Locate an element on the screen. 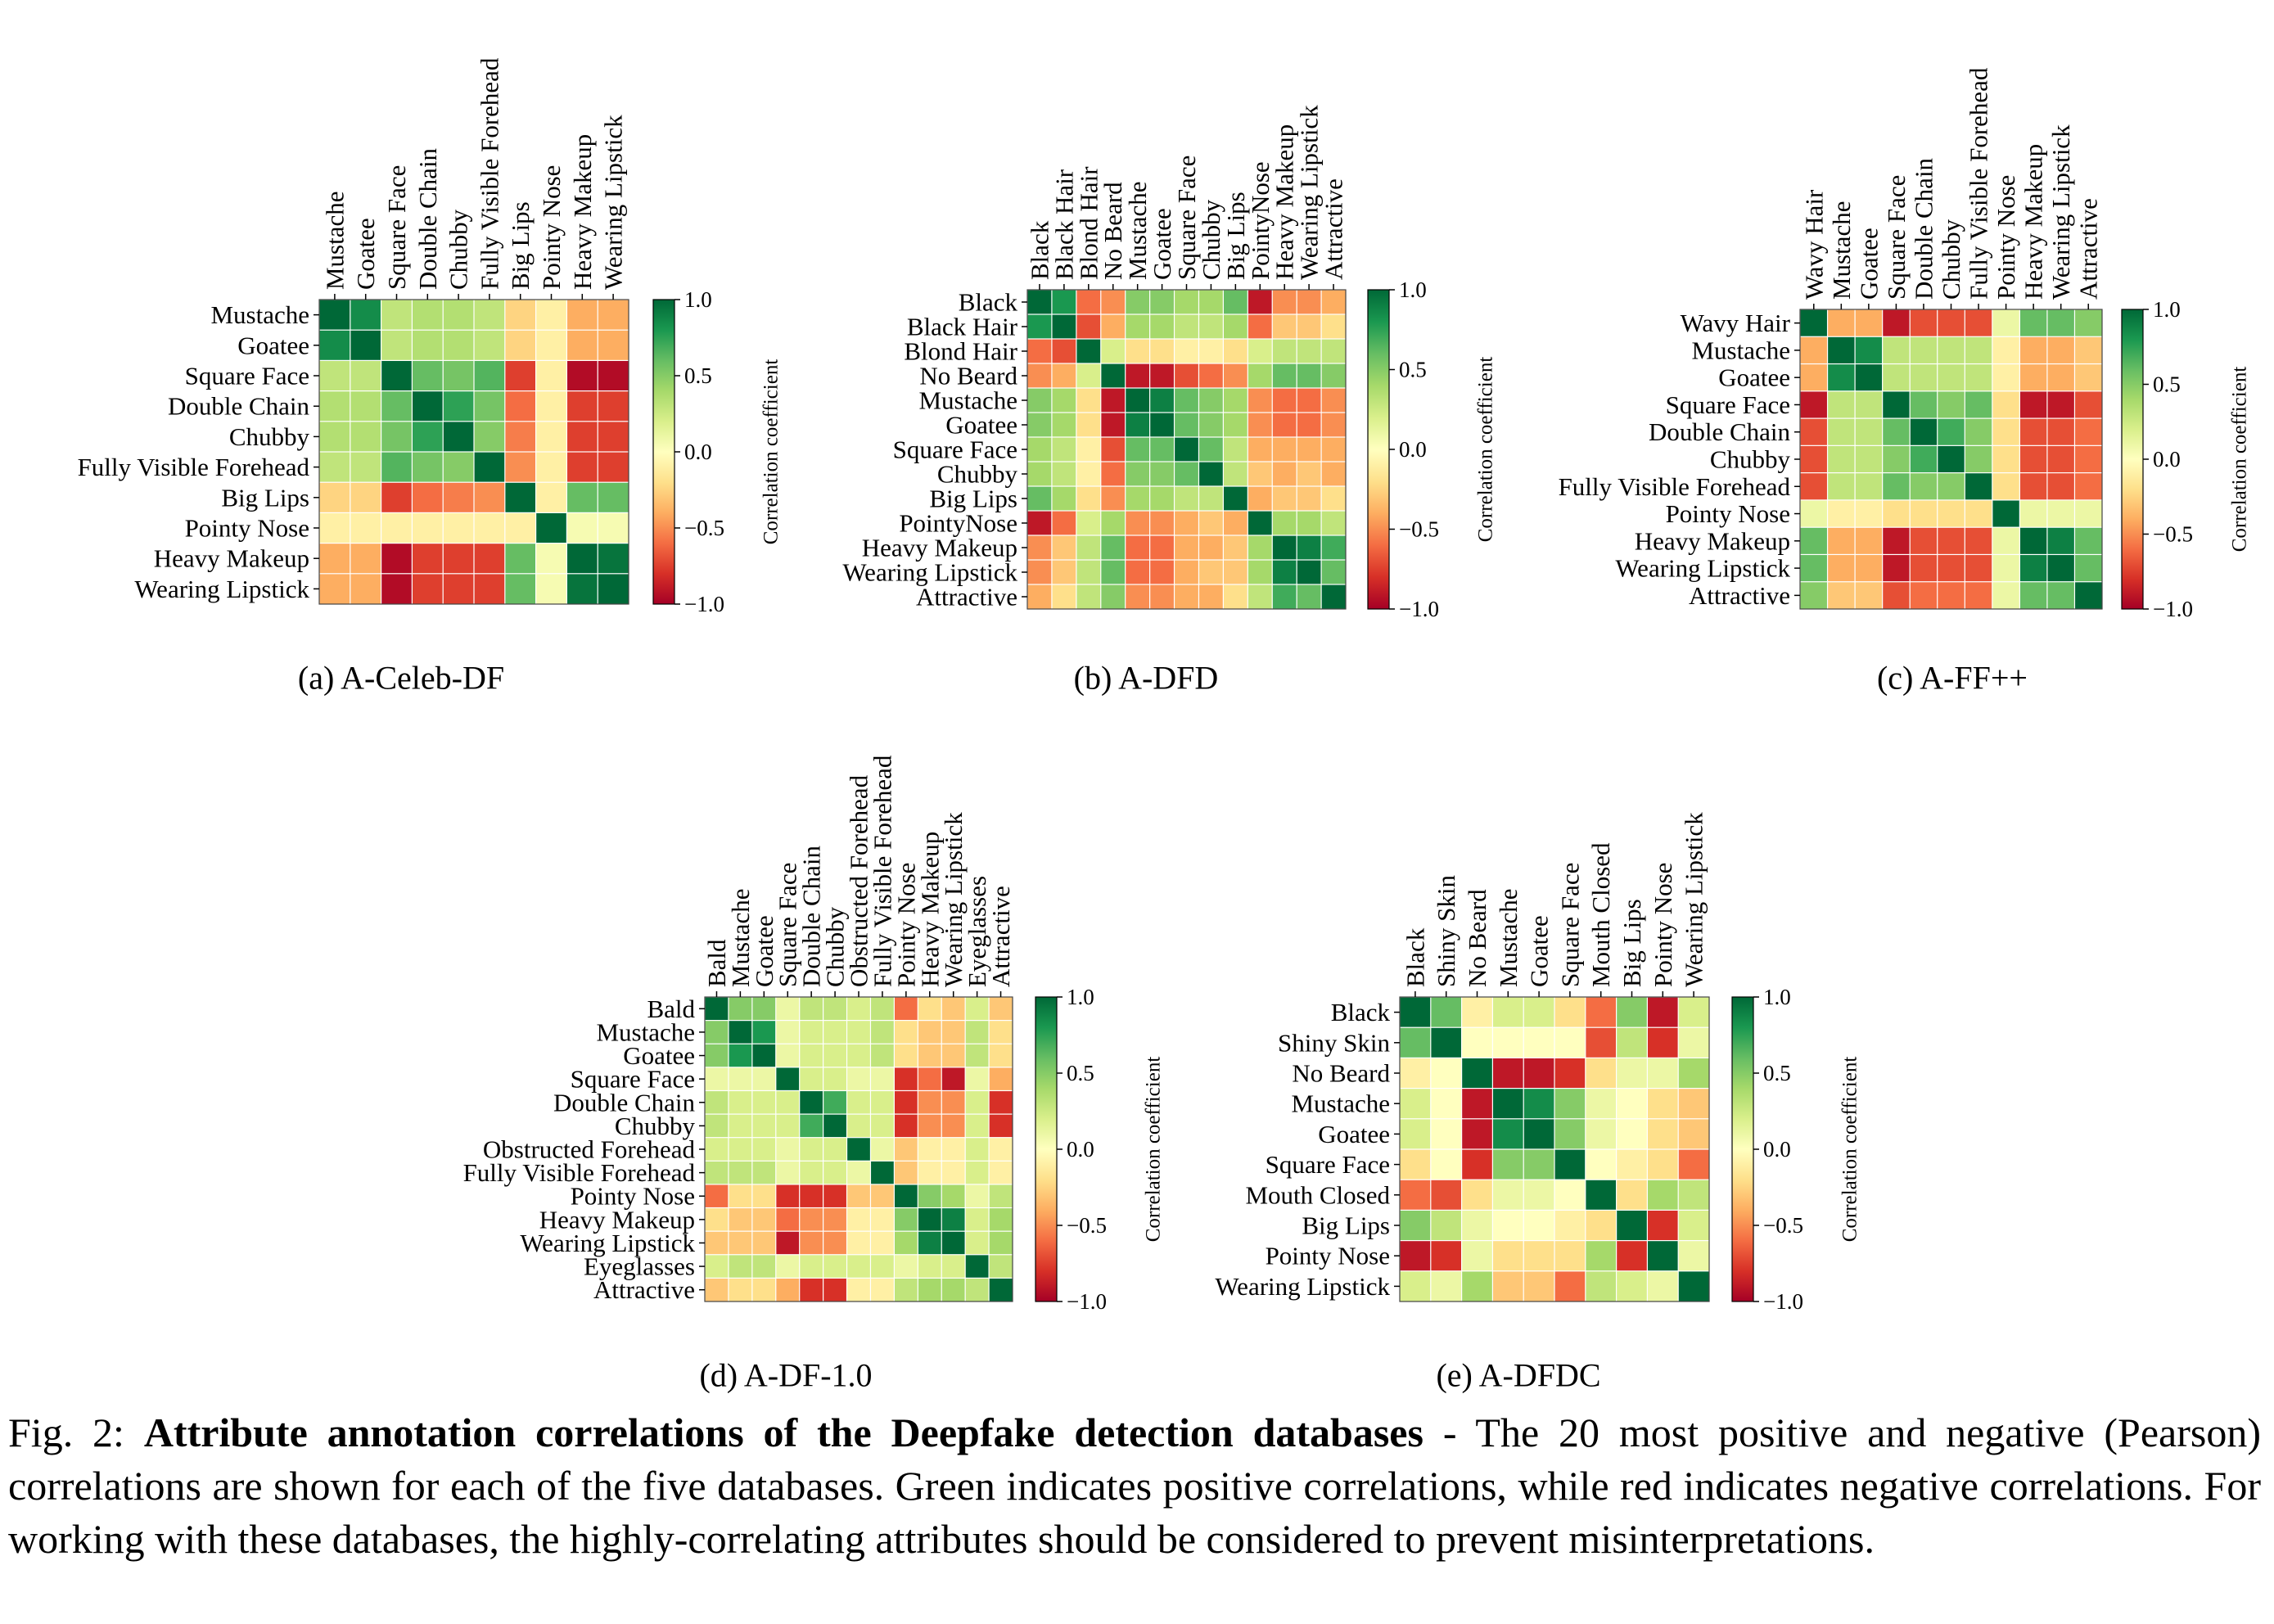 Image resolution: width=2274 pixels, height=1624 pixels. row-label-obstructed-forehead: Obstructed Forehead is located at coordinates (590, 1149).